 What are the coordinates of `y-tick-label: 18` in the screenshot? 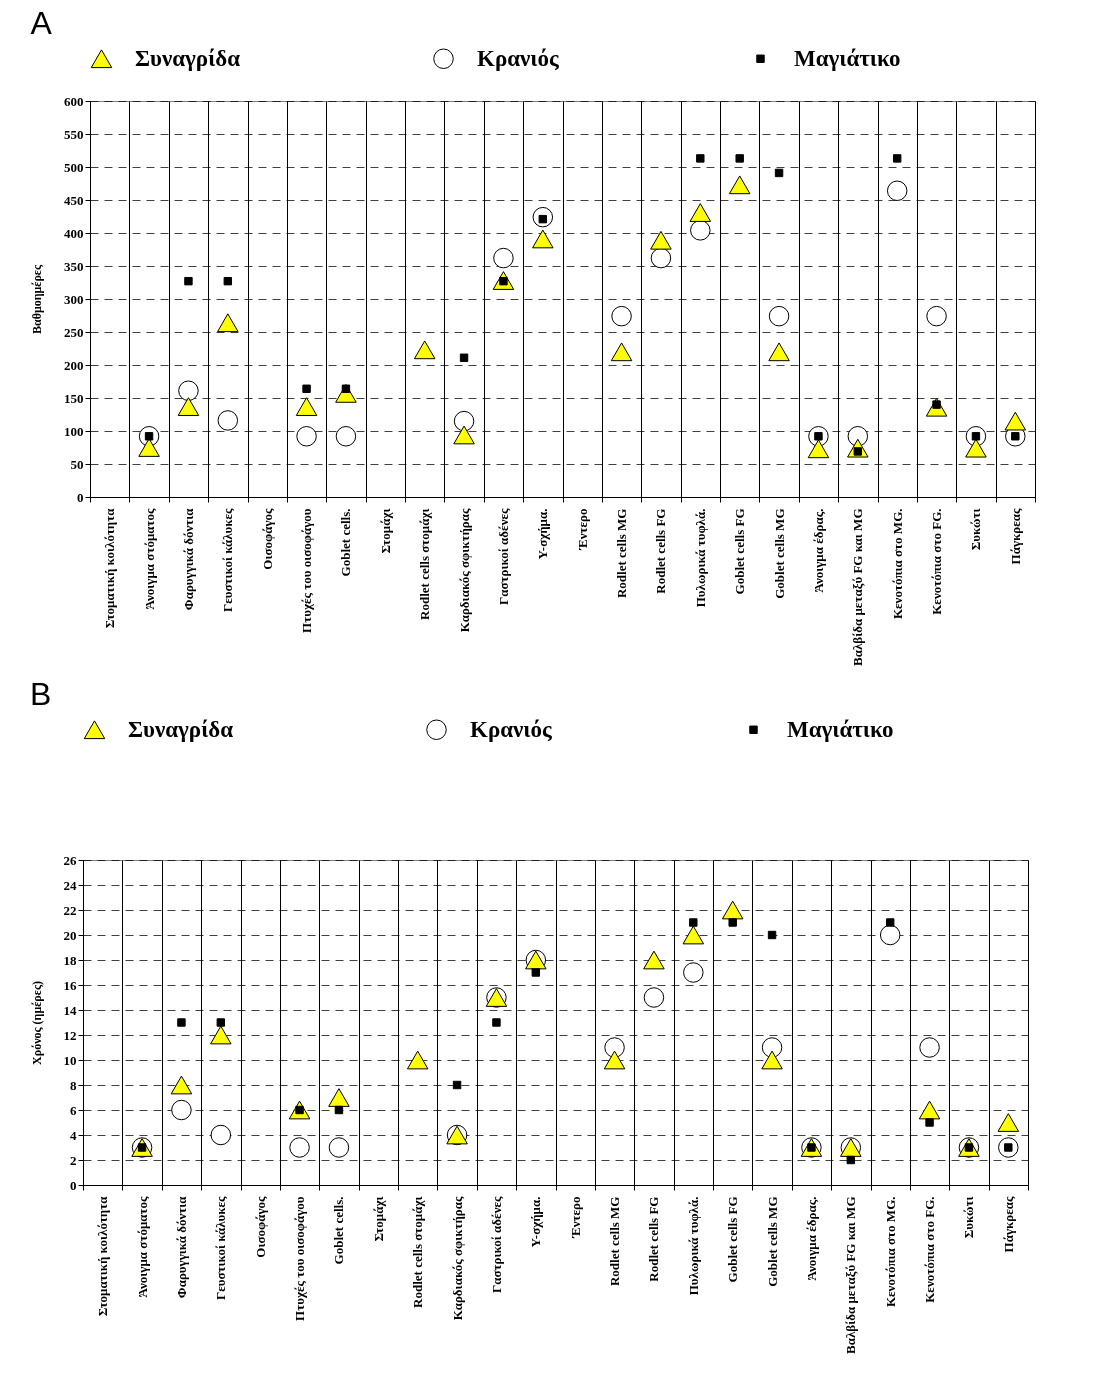 It's located at (70, 960).